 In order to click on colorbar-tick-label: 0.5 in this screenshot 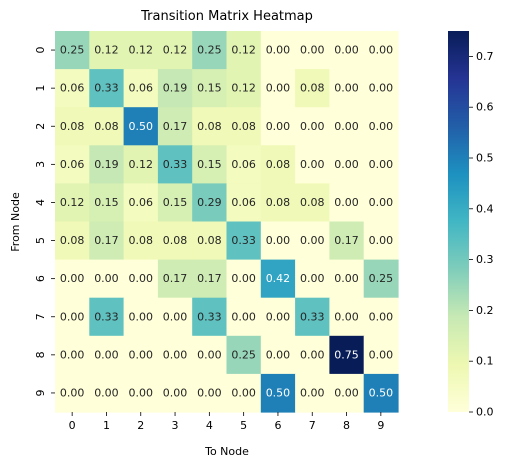, I will do `click(485, 158)`.